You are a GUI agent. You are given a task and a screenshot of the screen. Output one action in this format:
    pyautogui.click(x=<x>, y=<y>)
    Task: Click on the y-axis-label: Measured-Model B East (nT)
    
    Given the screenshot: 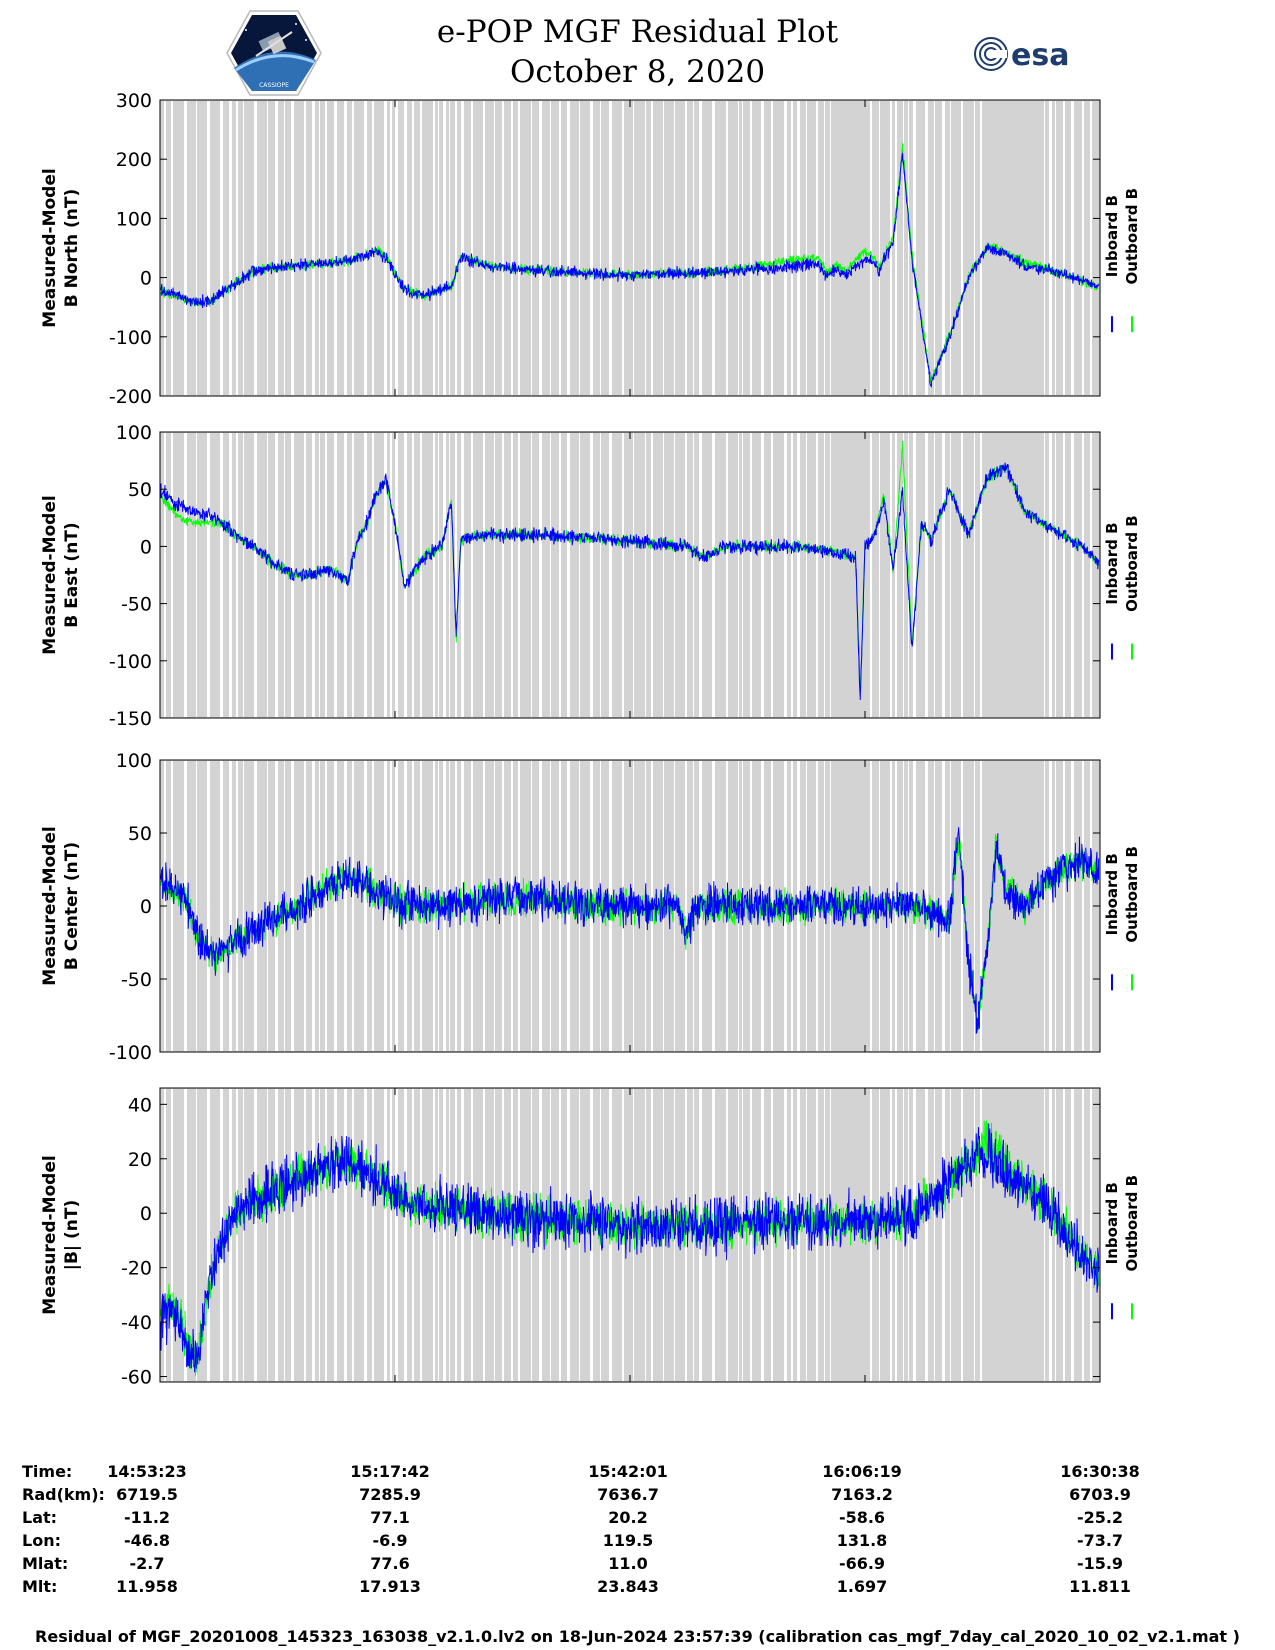 What is the action you would take?
    pyautogui.click(x=61, y=574)
    